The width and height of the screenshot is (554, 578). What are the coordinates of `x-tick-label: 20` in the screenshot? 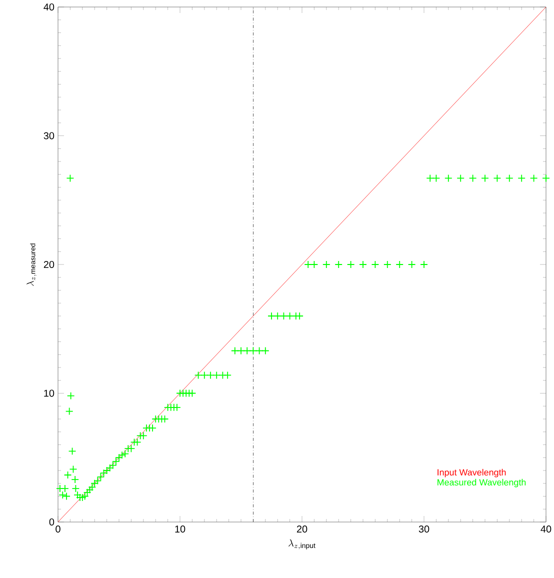 It's located at (302, 529).